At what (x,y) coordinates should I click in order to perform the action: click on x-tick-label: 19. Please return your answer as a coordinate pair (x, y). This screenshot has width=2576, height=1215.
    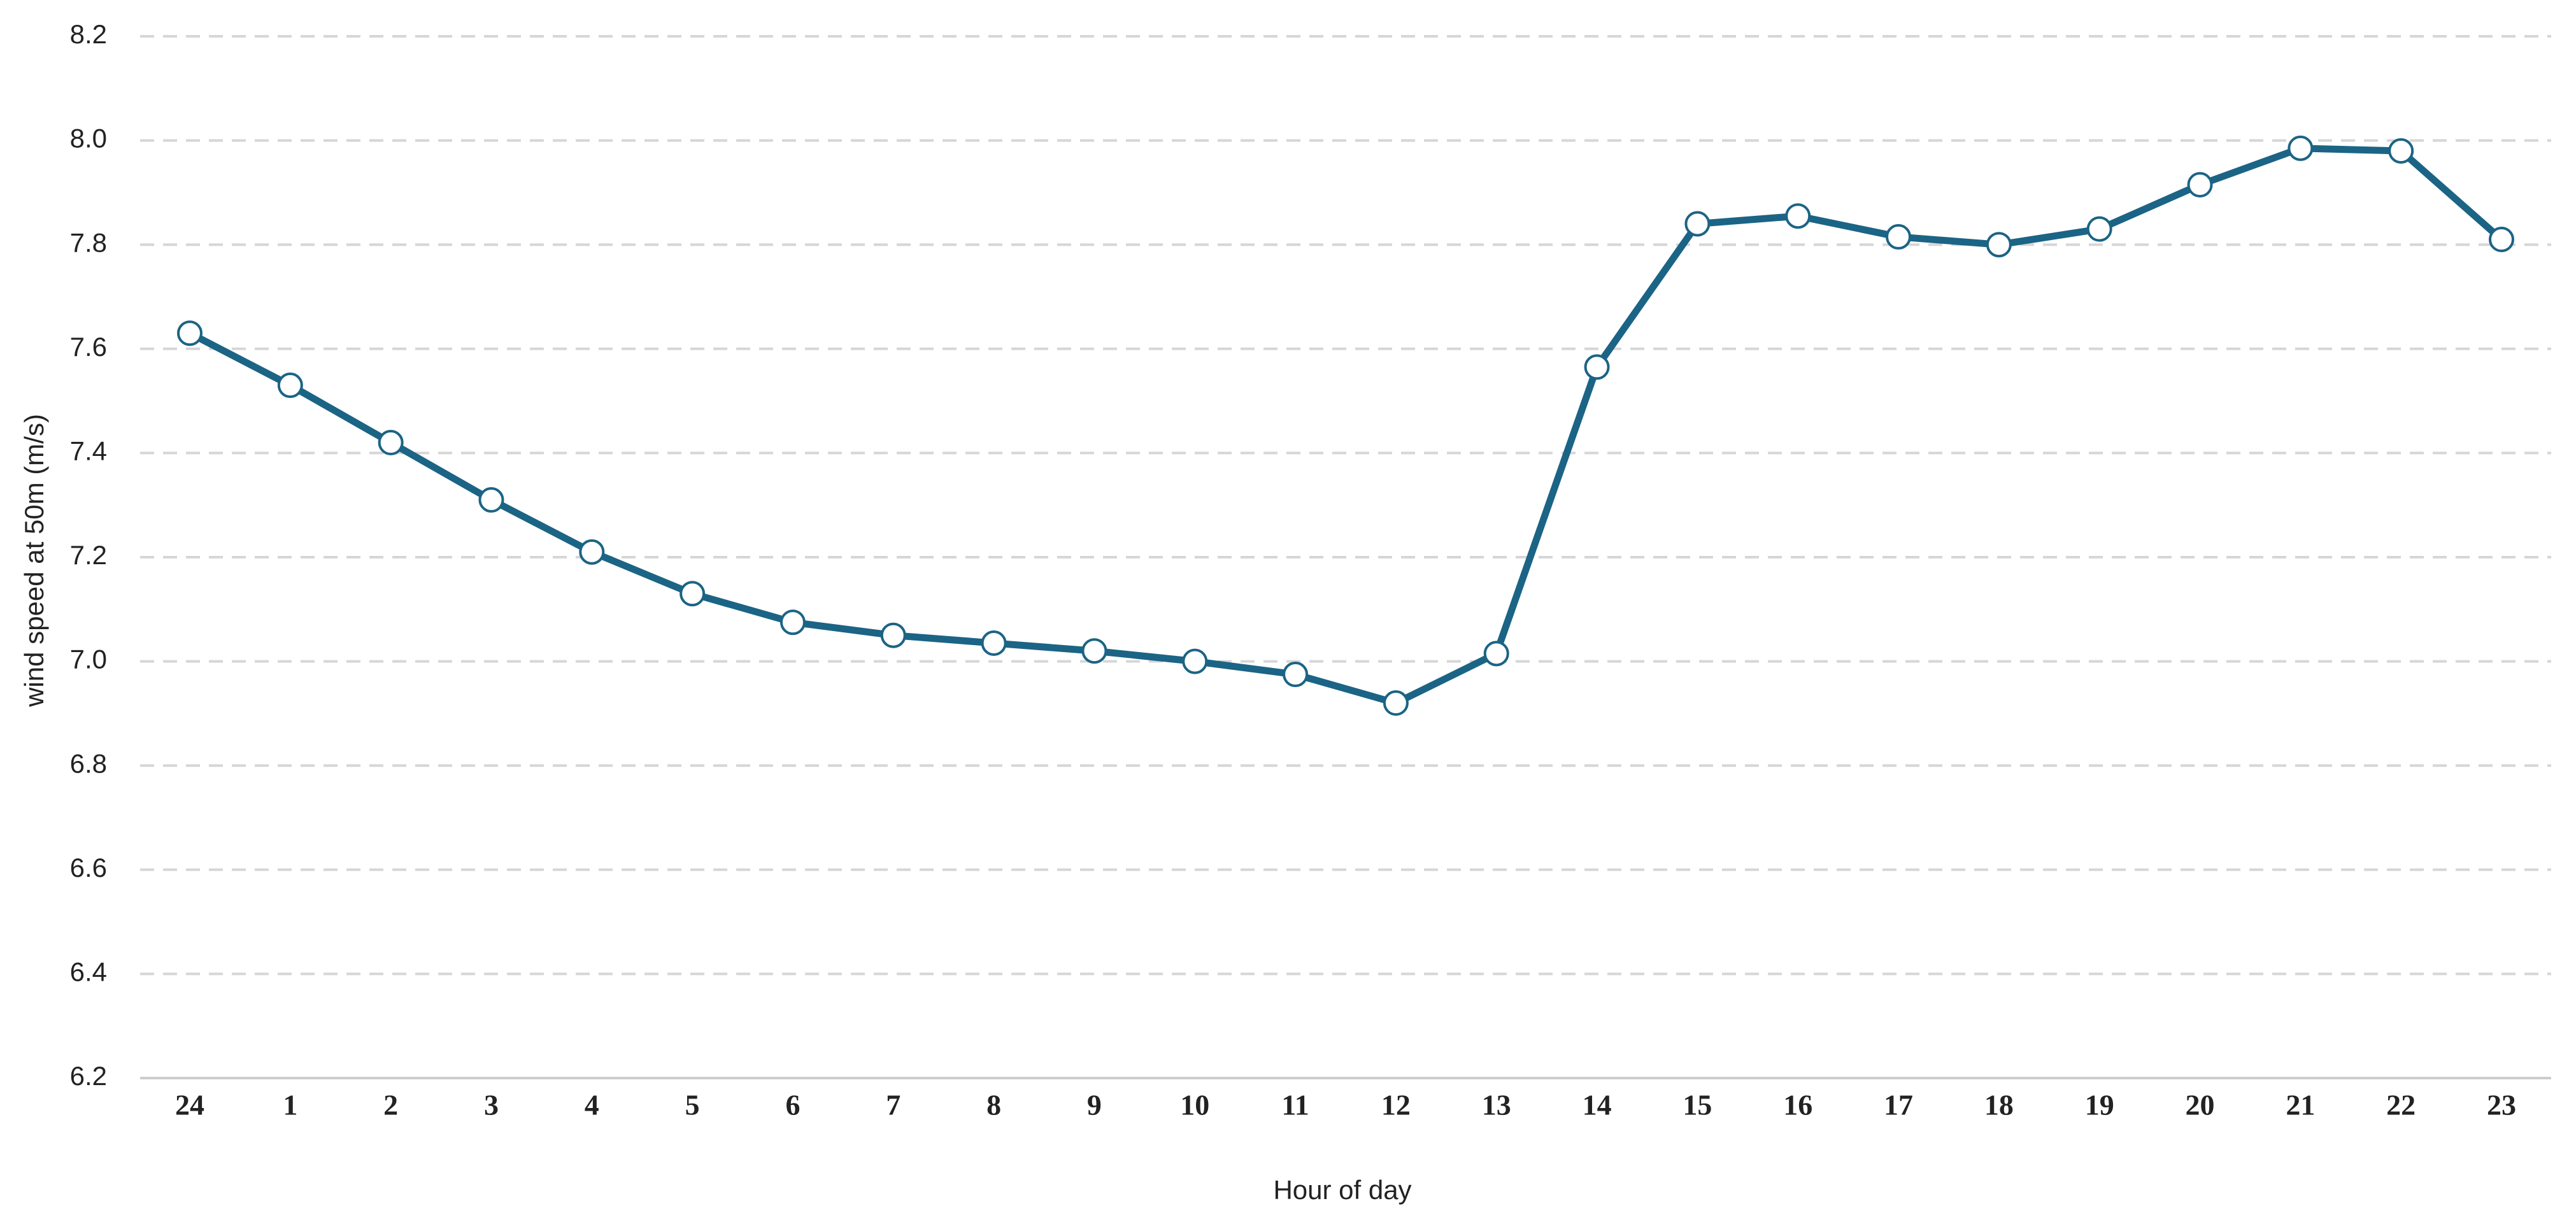
    Looking at the image, I should click on (2099, 1105).